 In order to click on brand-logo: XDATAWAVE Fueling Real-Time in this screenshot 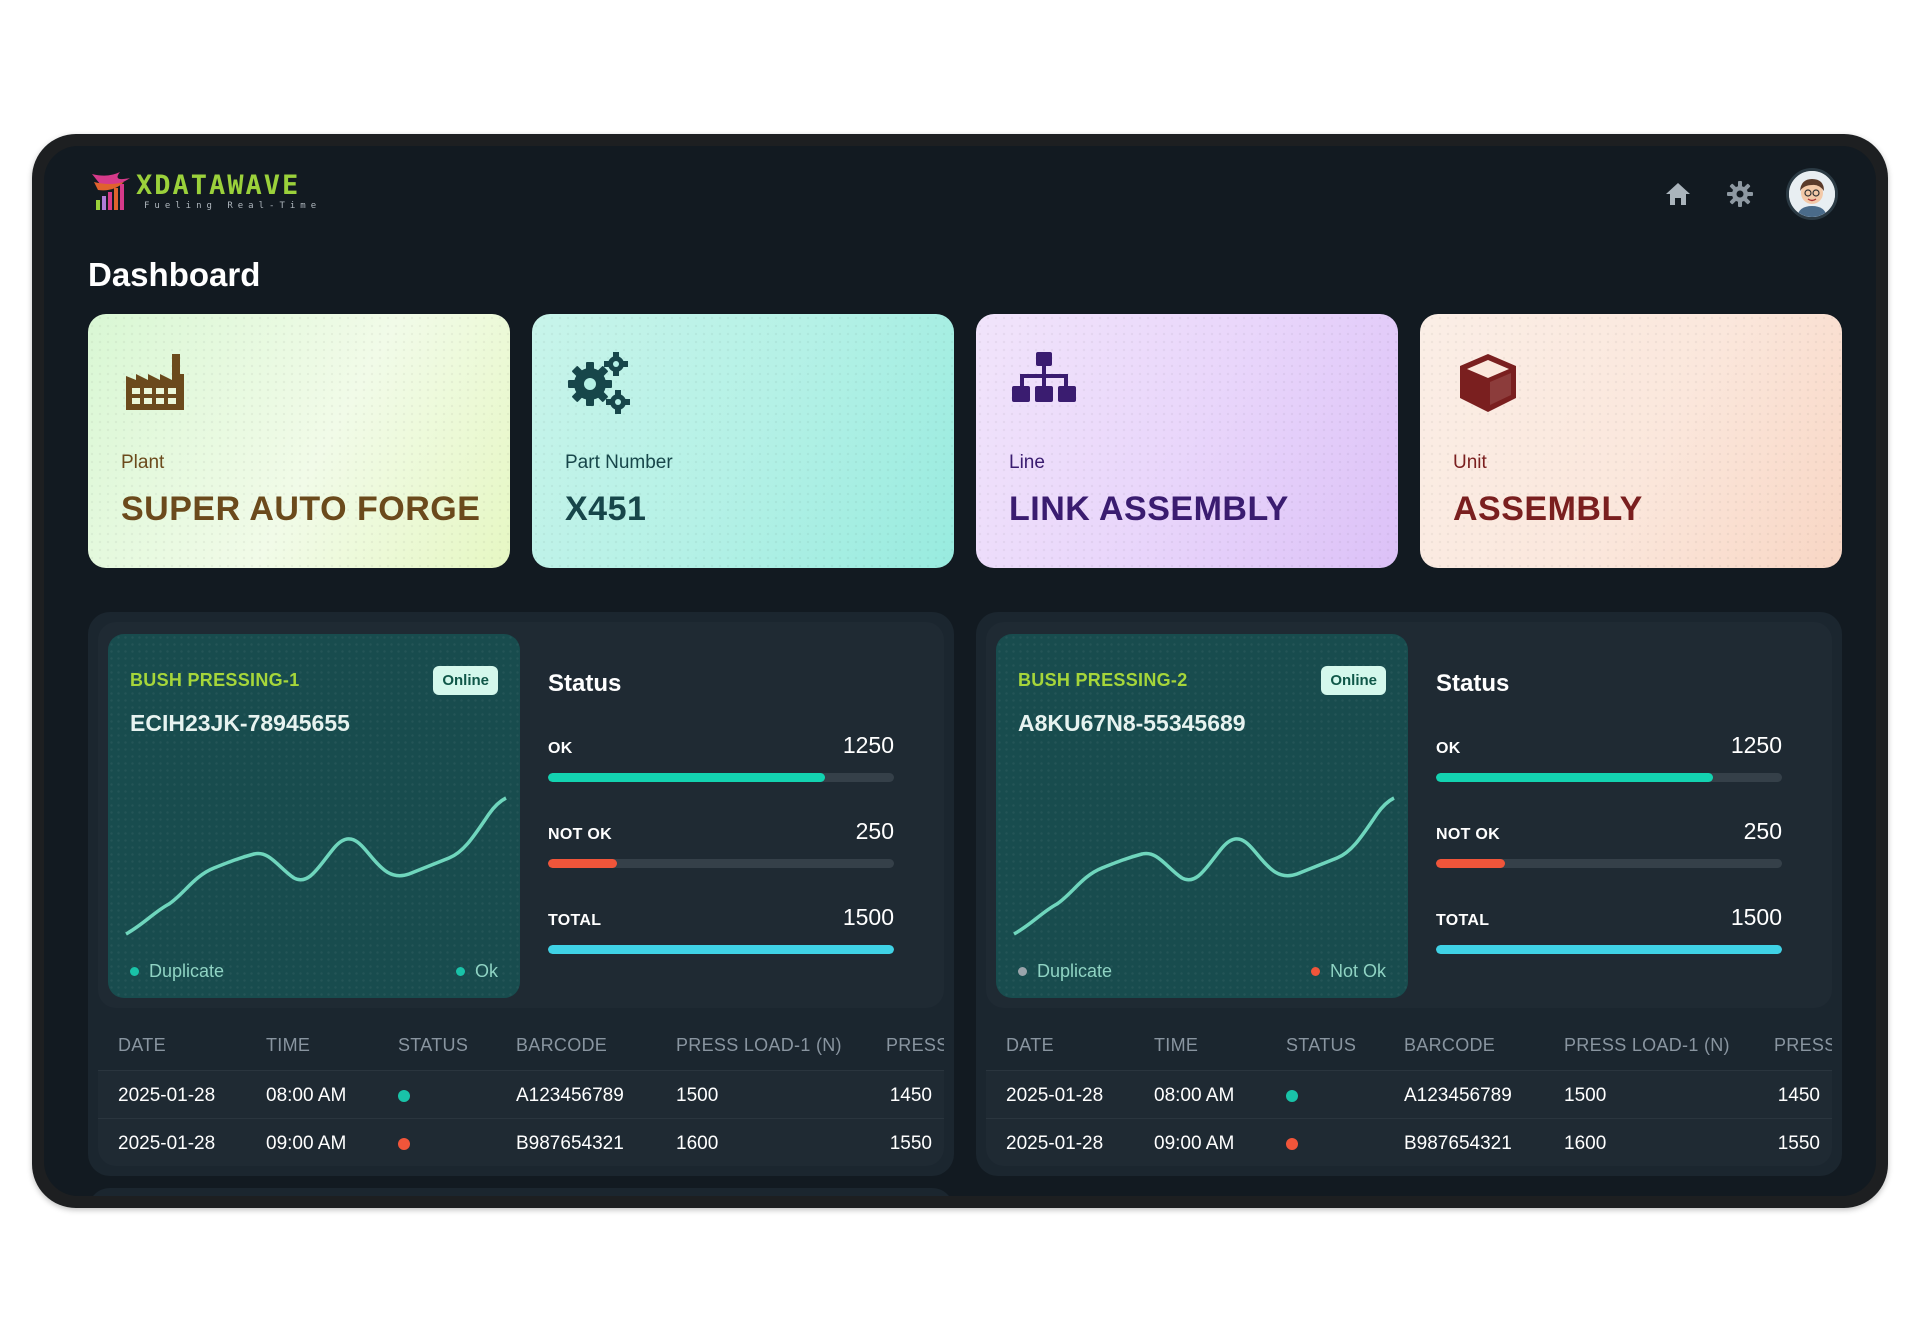, I will do `click(205, 191)`.